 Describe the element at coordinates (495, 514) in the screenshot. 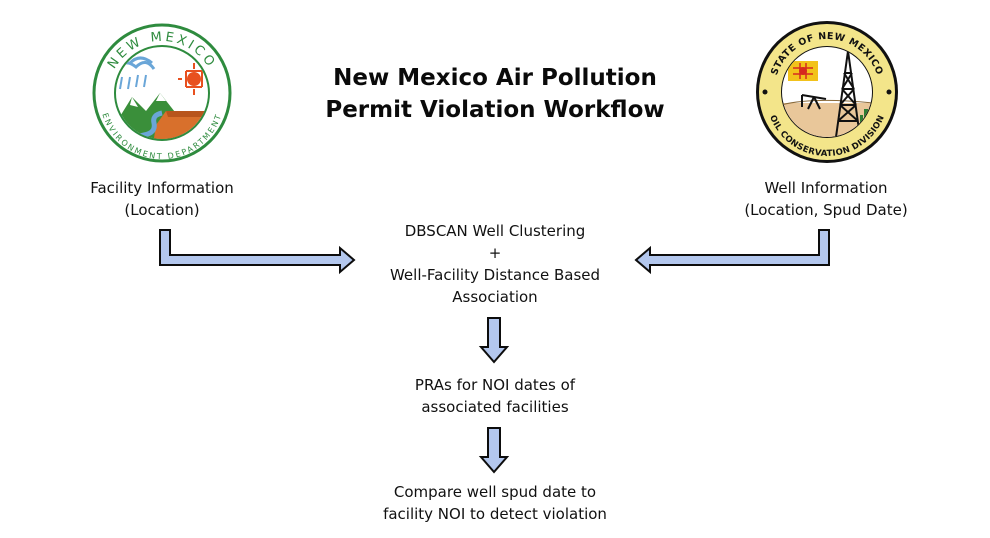

I see `compare-line-2: facility NOI to detect violation` at that location.